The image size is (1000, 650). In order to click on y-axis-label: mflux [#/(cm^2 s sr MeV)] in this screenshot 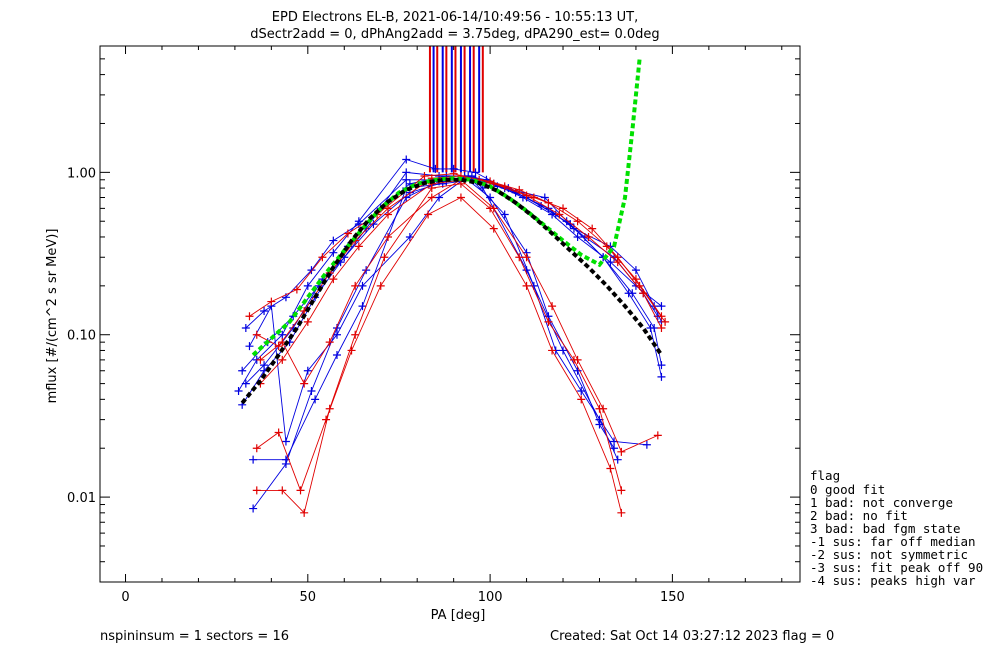, I will do `click(52, 316)`.